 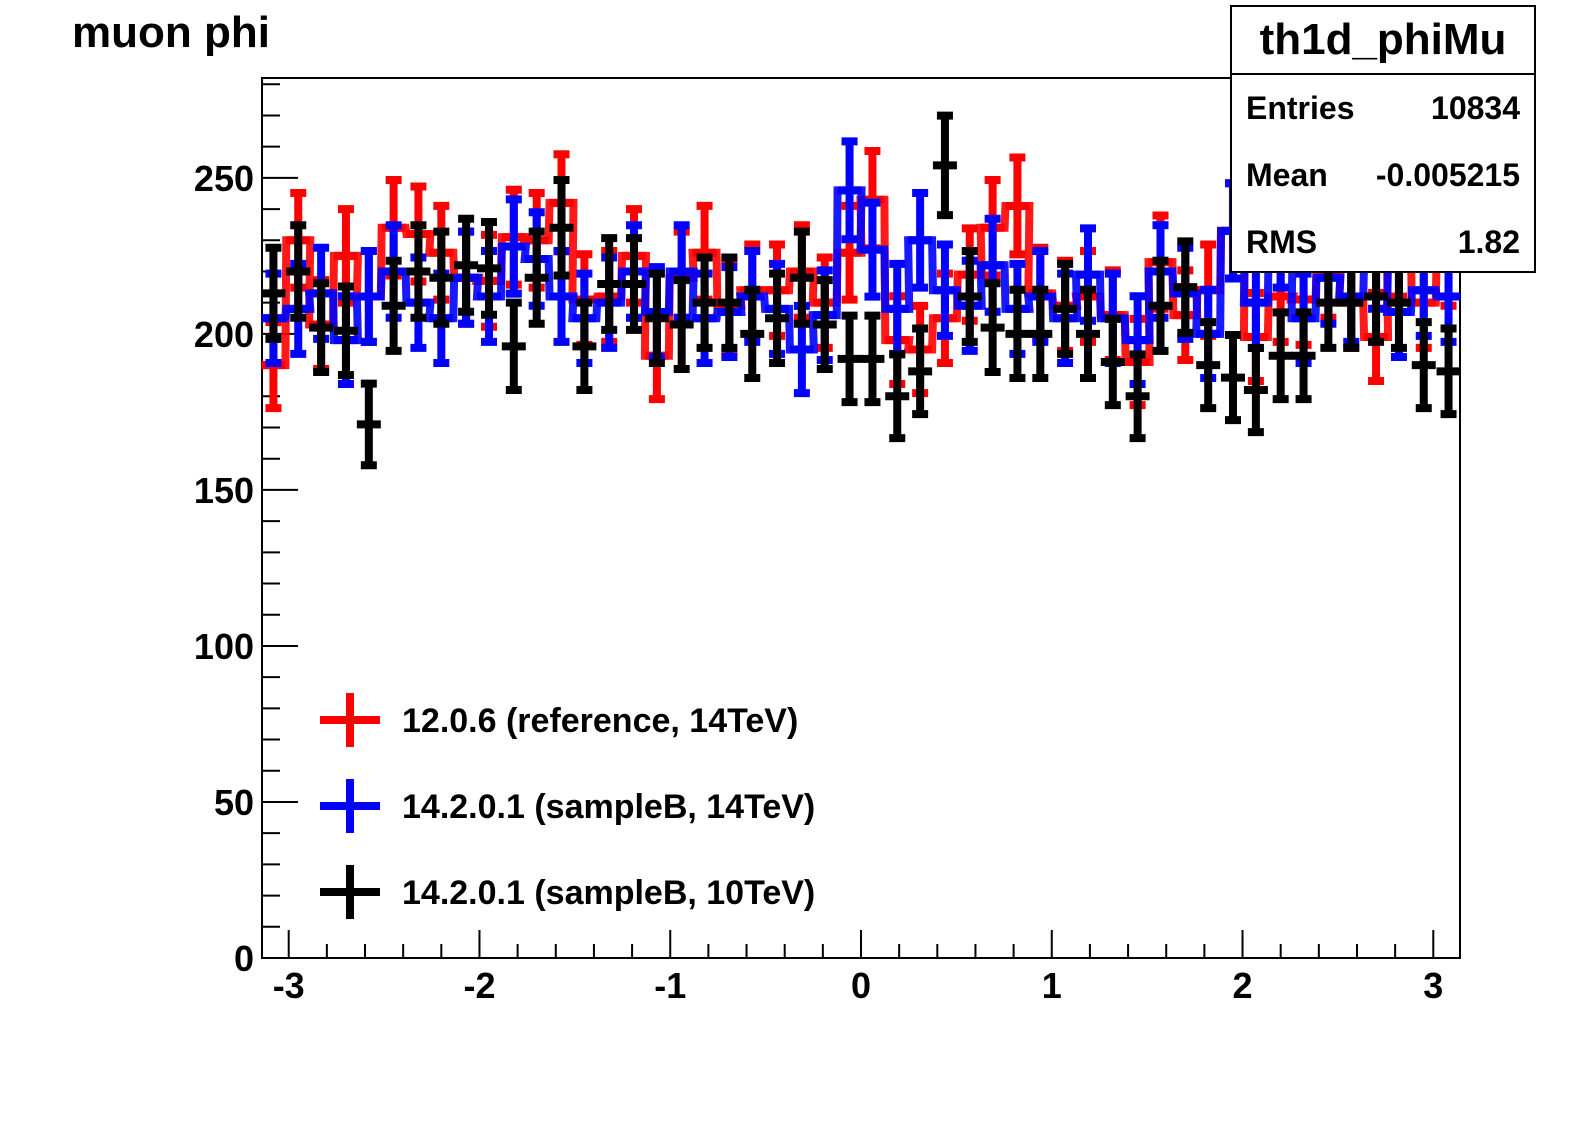 What do you see at coordinates (224, 646) in the screenshot?
I see `y-tick-label: 100` at bounding box center [224, 646].